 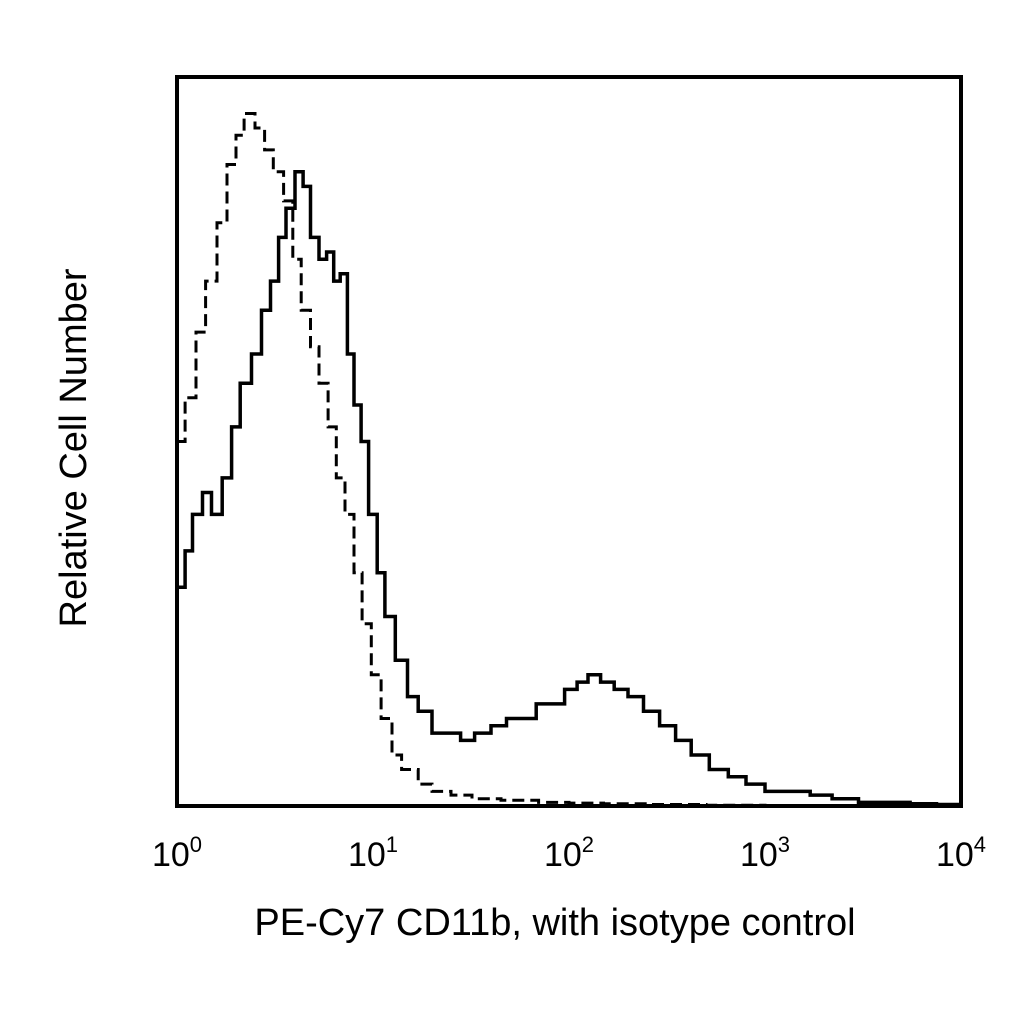 I want to click on x-tick-exponent: 4, so click(x=980, y=844).